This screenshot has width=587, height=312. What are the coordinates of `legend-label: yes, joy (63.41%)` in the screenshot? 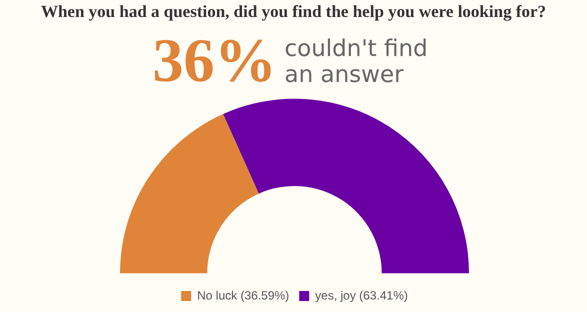 It's located at (361, 295).